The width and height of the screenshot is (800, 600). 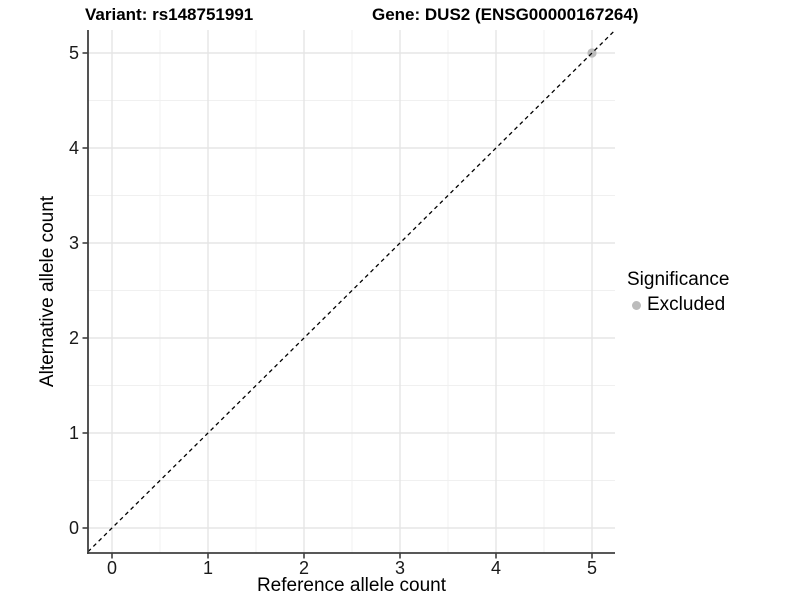 I want to click on excluded-point-swatch-icon, so click(x=636, y=305).